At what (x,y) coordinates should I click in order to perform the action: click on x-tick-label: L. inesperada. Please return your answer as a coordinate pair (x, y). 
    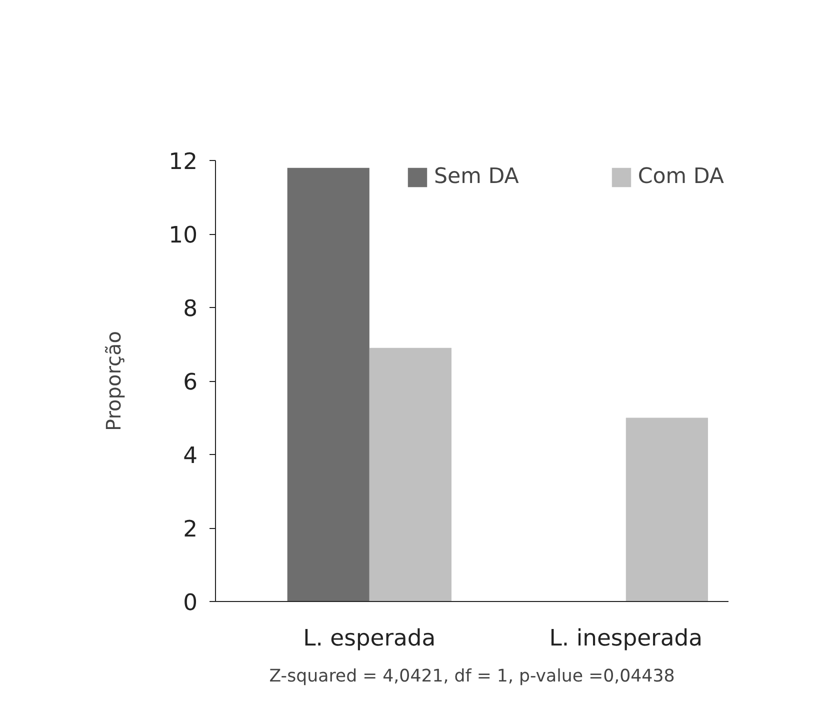
    Looking at the image, I should click on (626, 639).